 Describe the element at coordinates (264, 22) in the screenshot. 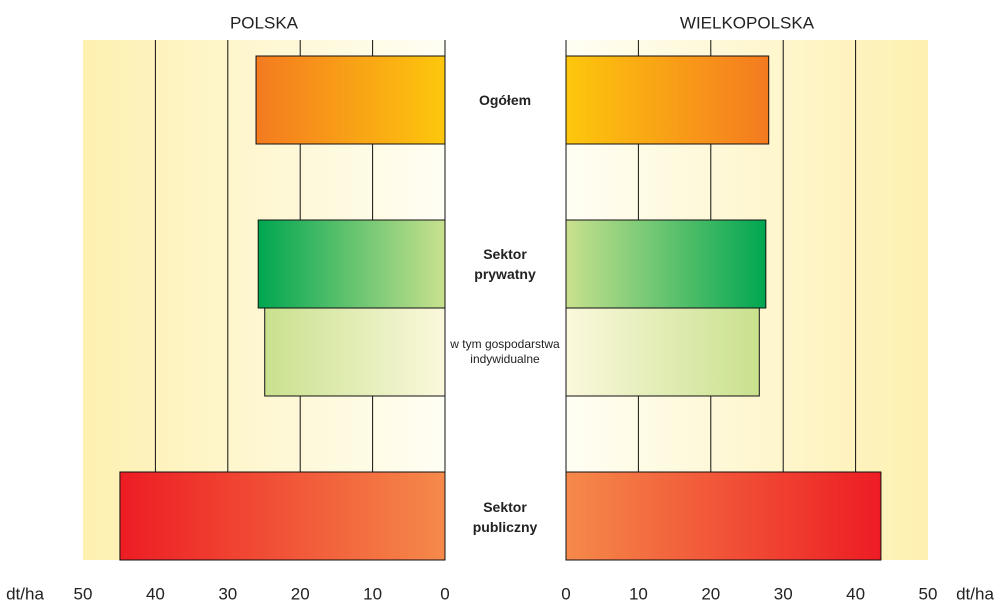

I see `chart-title: POLSKA` at that location.